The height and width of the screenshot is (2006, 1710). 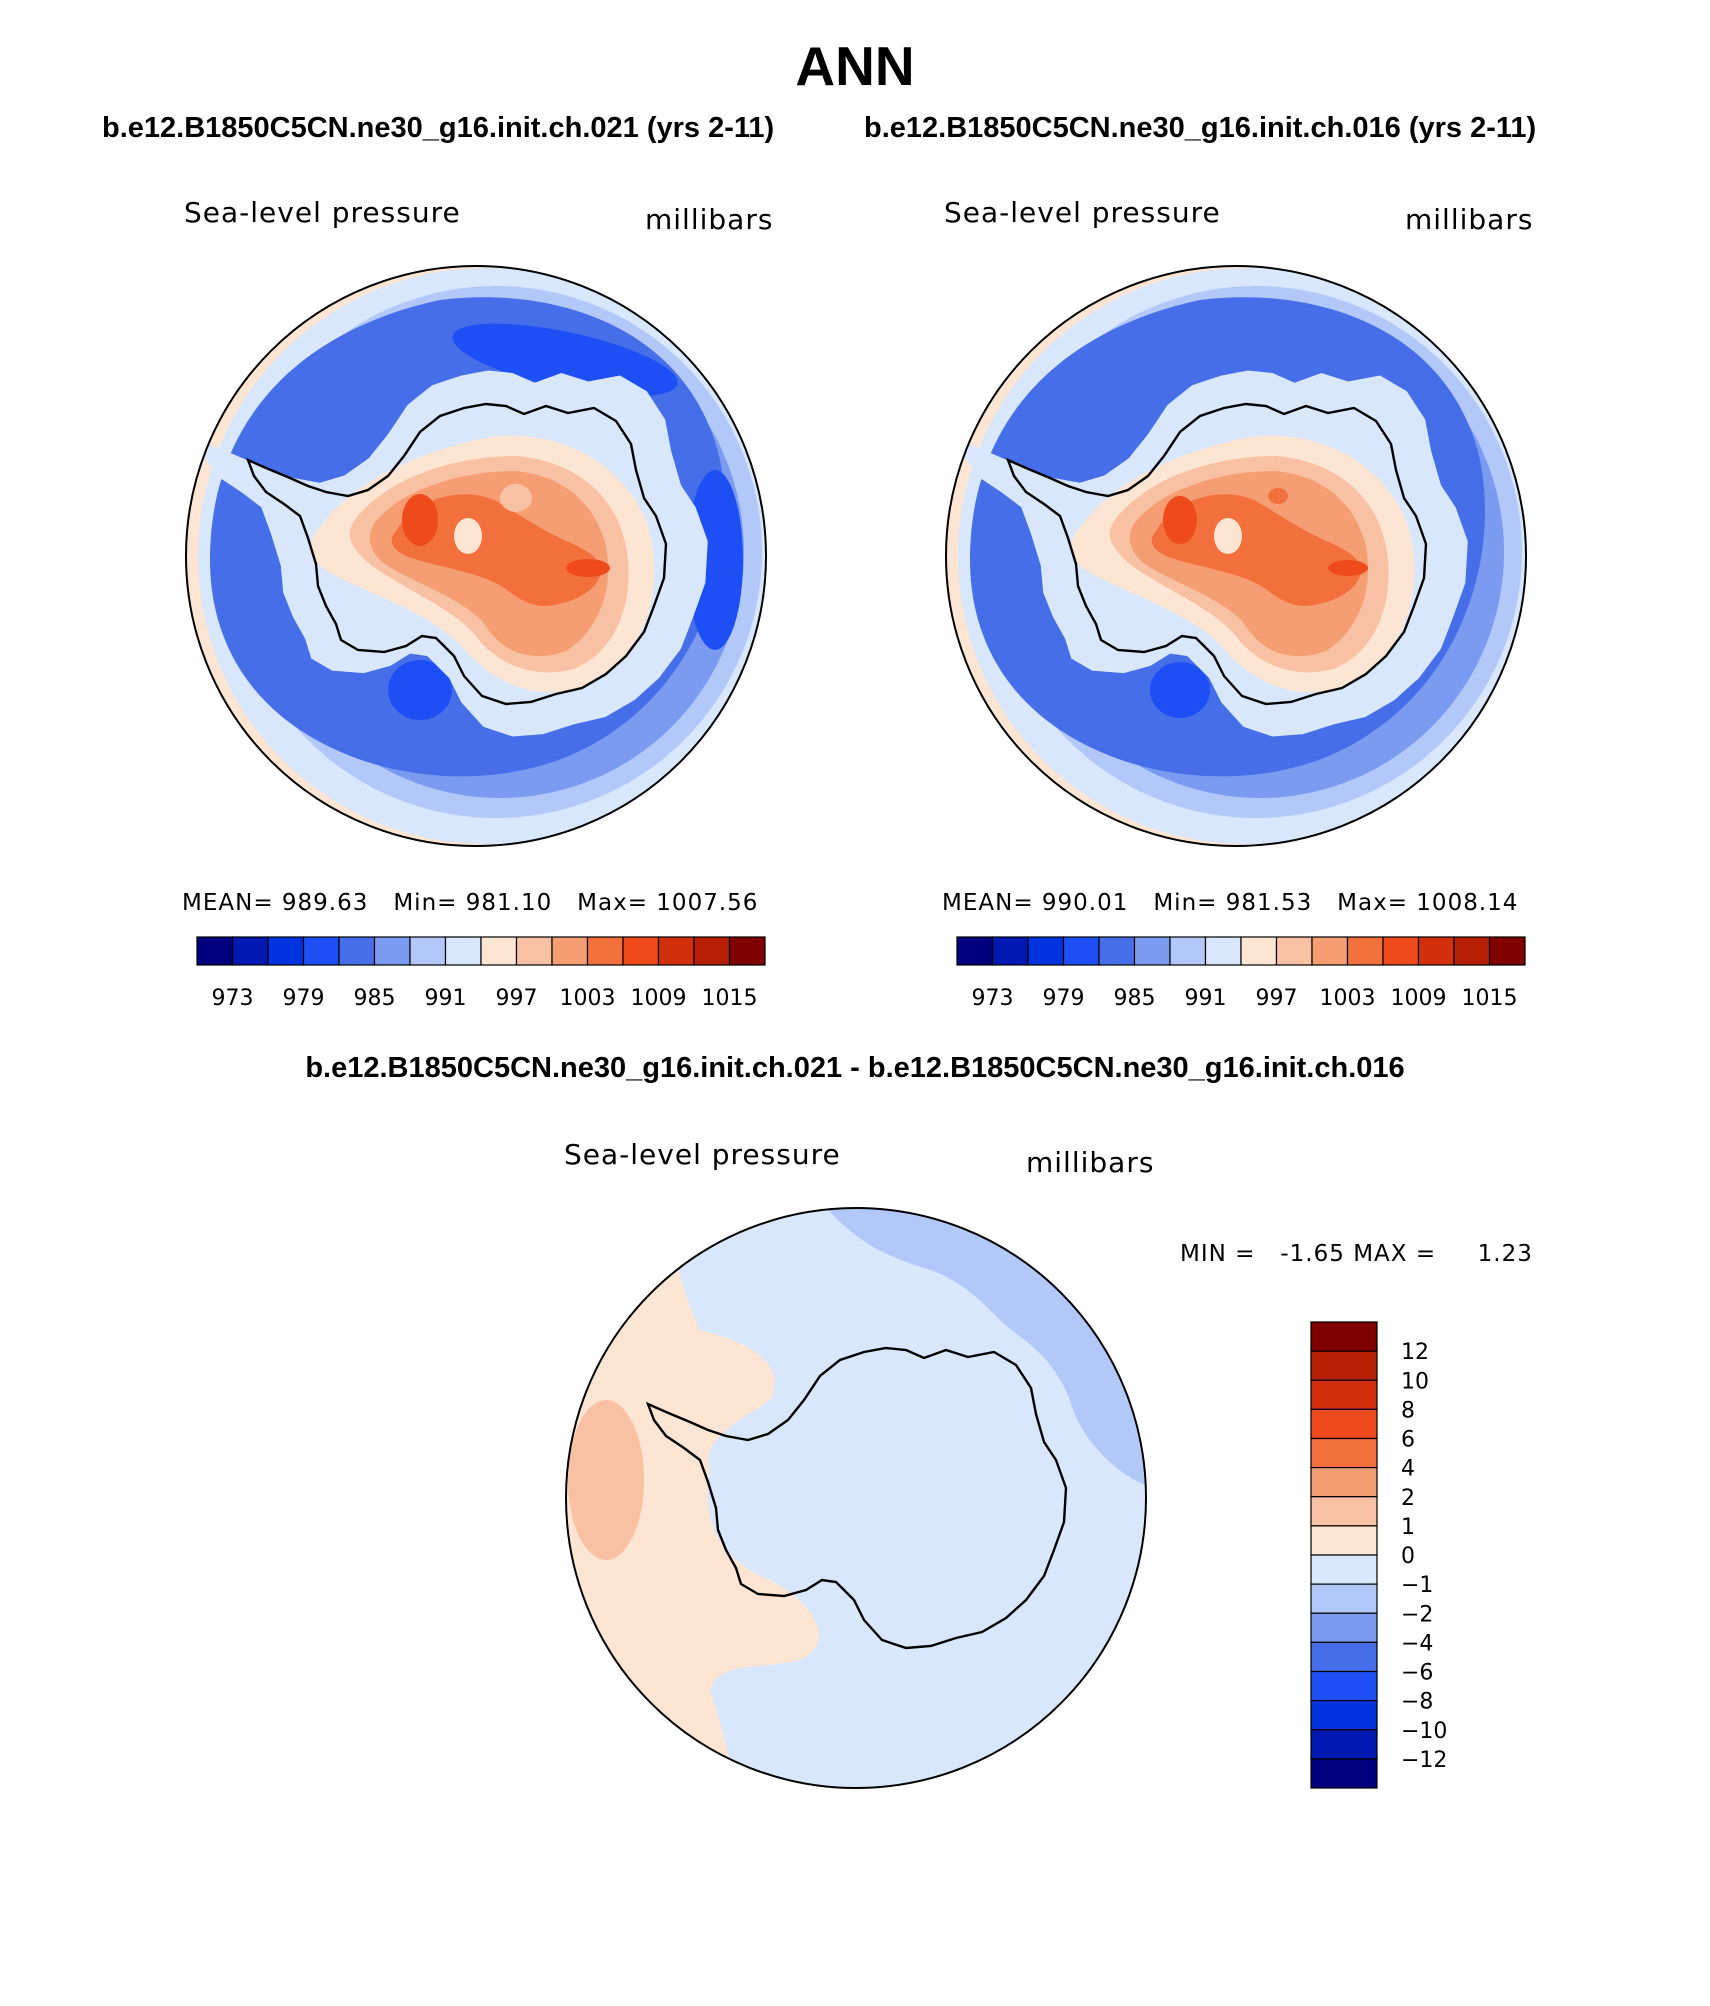 I want to click on panel2-mean-value: 990.01, so click(x=1085, y=903).